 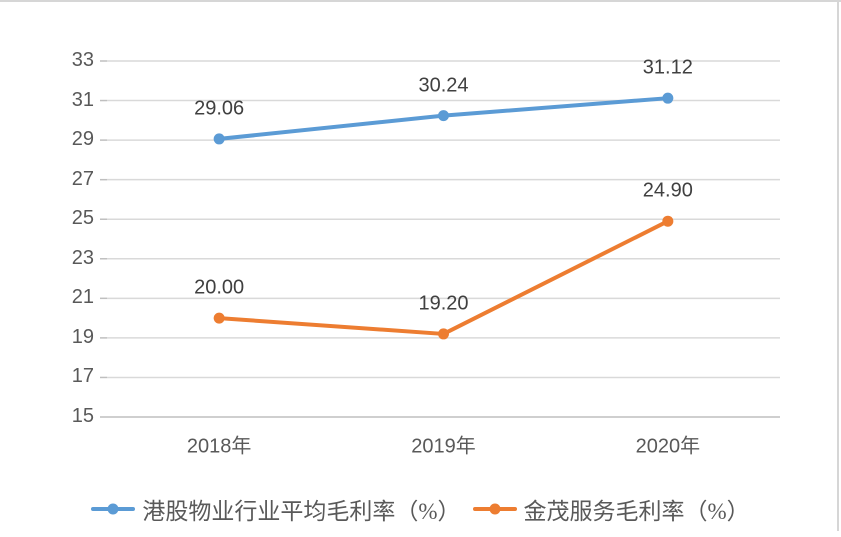 I want to click on y-tick-label-31: 31, so click(x=82, y=99).